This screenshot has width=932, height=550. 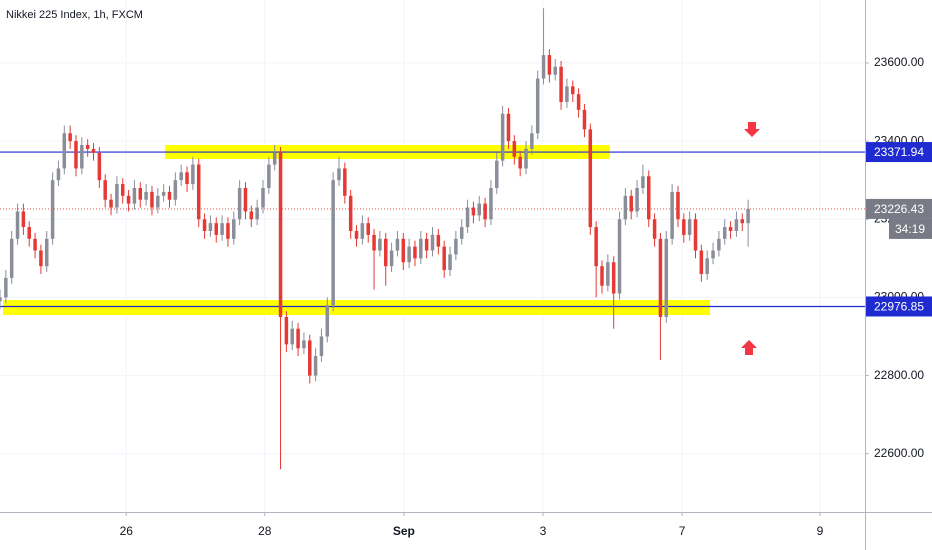 I want to click on x-tick-label: 28, so click(x=265, y=531).